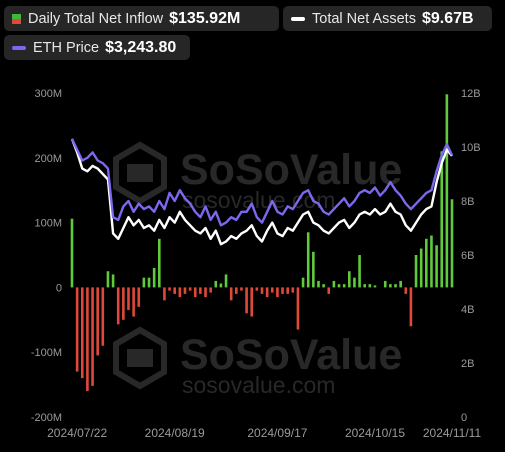 This screenshot has width=505, height=452. Describe the element at coordinates (16, 16) in the screenshot. I see `inflow-swatch-positive` at that location.